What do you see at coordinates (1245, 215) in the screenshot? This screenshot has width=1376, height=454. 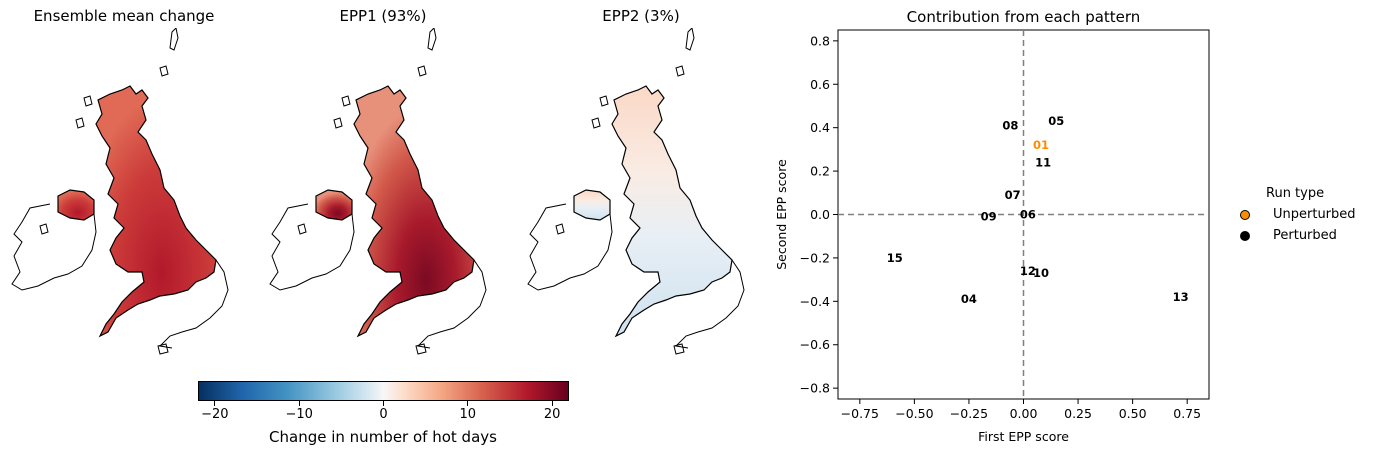 I see `legend-marker-unperturbed` at bounding box center [1245, 215].